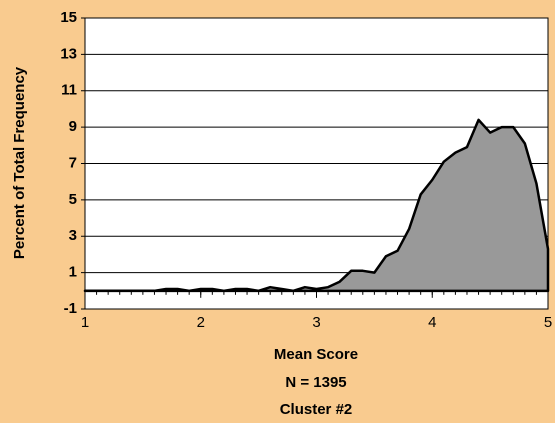 The image size is (555, 423). I want to click on caption: N = 1395, so click(315, 382).